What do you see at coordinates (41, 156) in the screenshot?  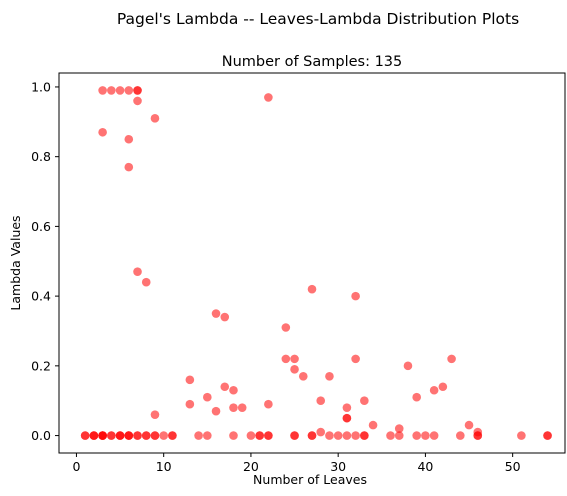 I see `y-tick-label: 0.8` at bounding box center [41, 156].